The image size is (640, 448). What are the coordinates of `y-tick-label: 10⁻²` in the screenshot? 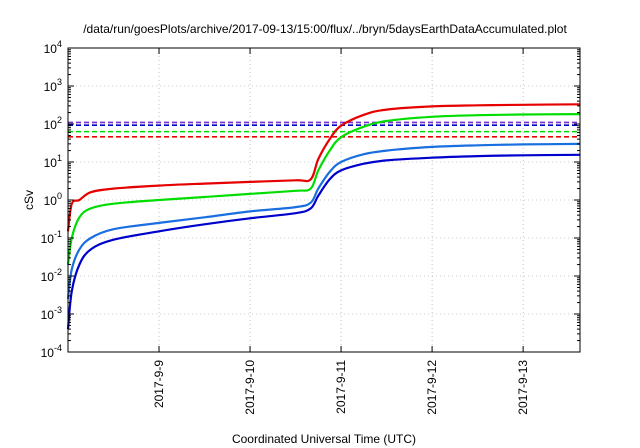 It's located at (51, 275).